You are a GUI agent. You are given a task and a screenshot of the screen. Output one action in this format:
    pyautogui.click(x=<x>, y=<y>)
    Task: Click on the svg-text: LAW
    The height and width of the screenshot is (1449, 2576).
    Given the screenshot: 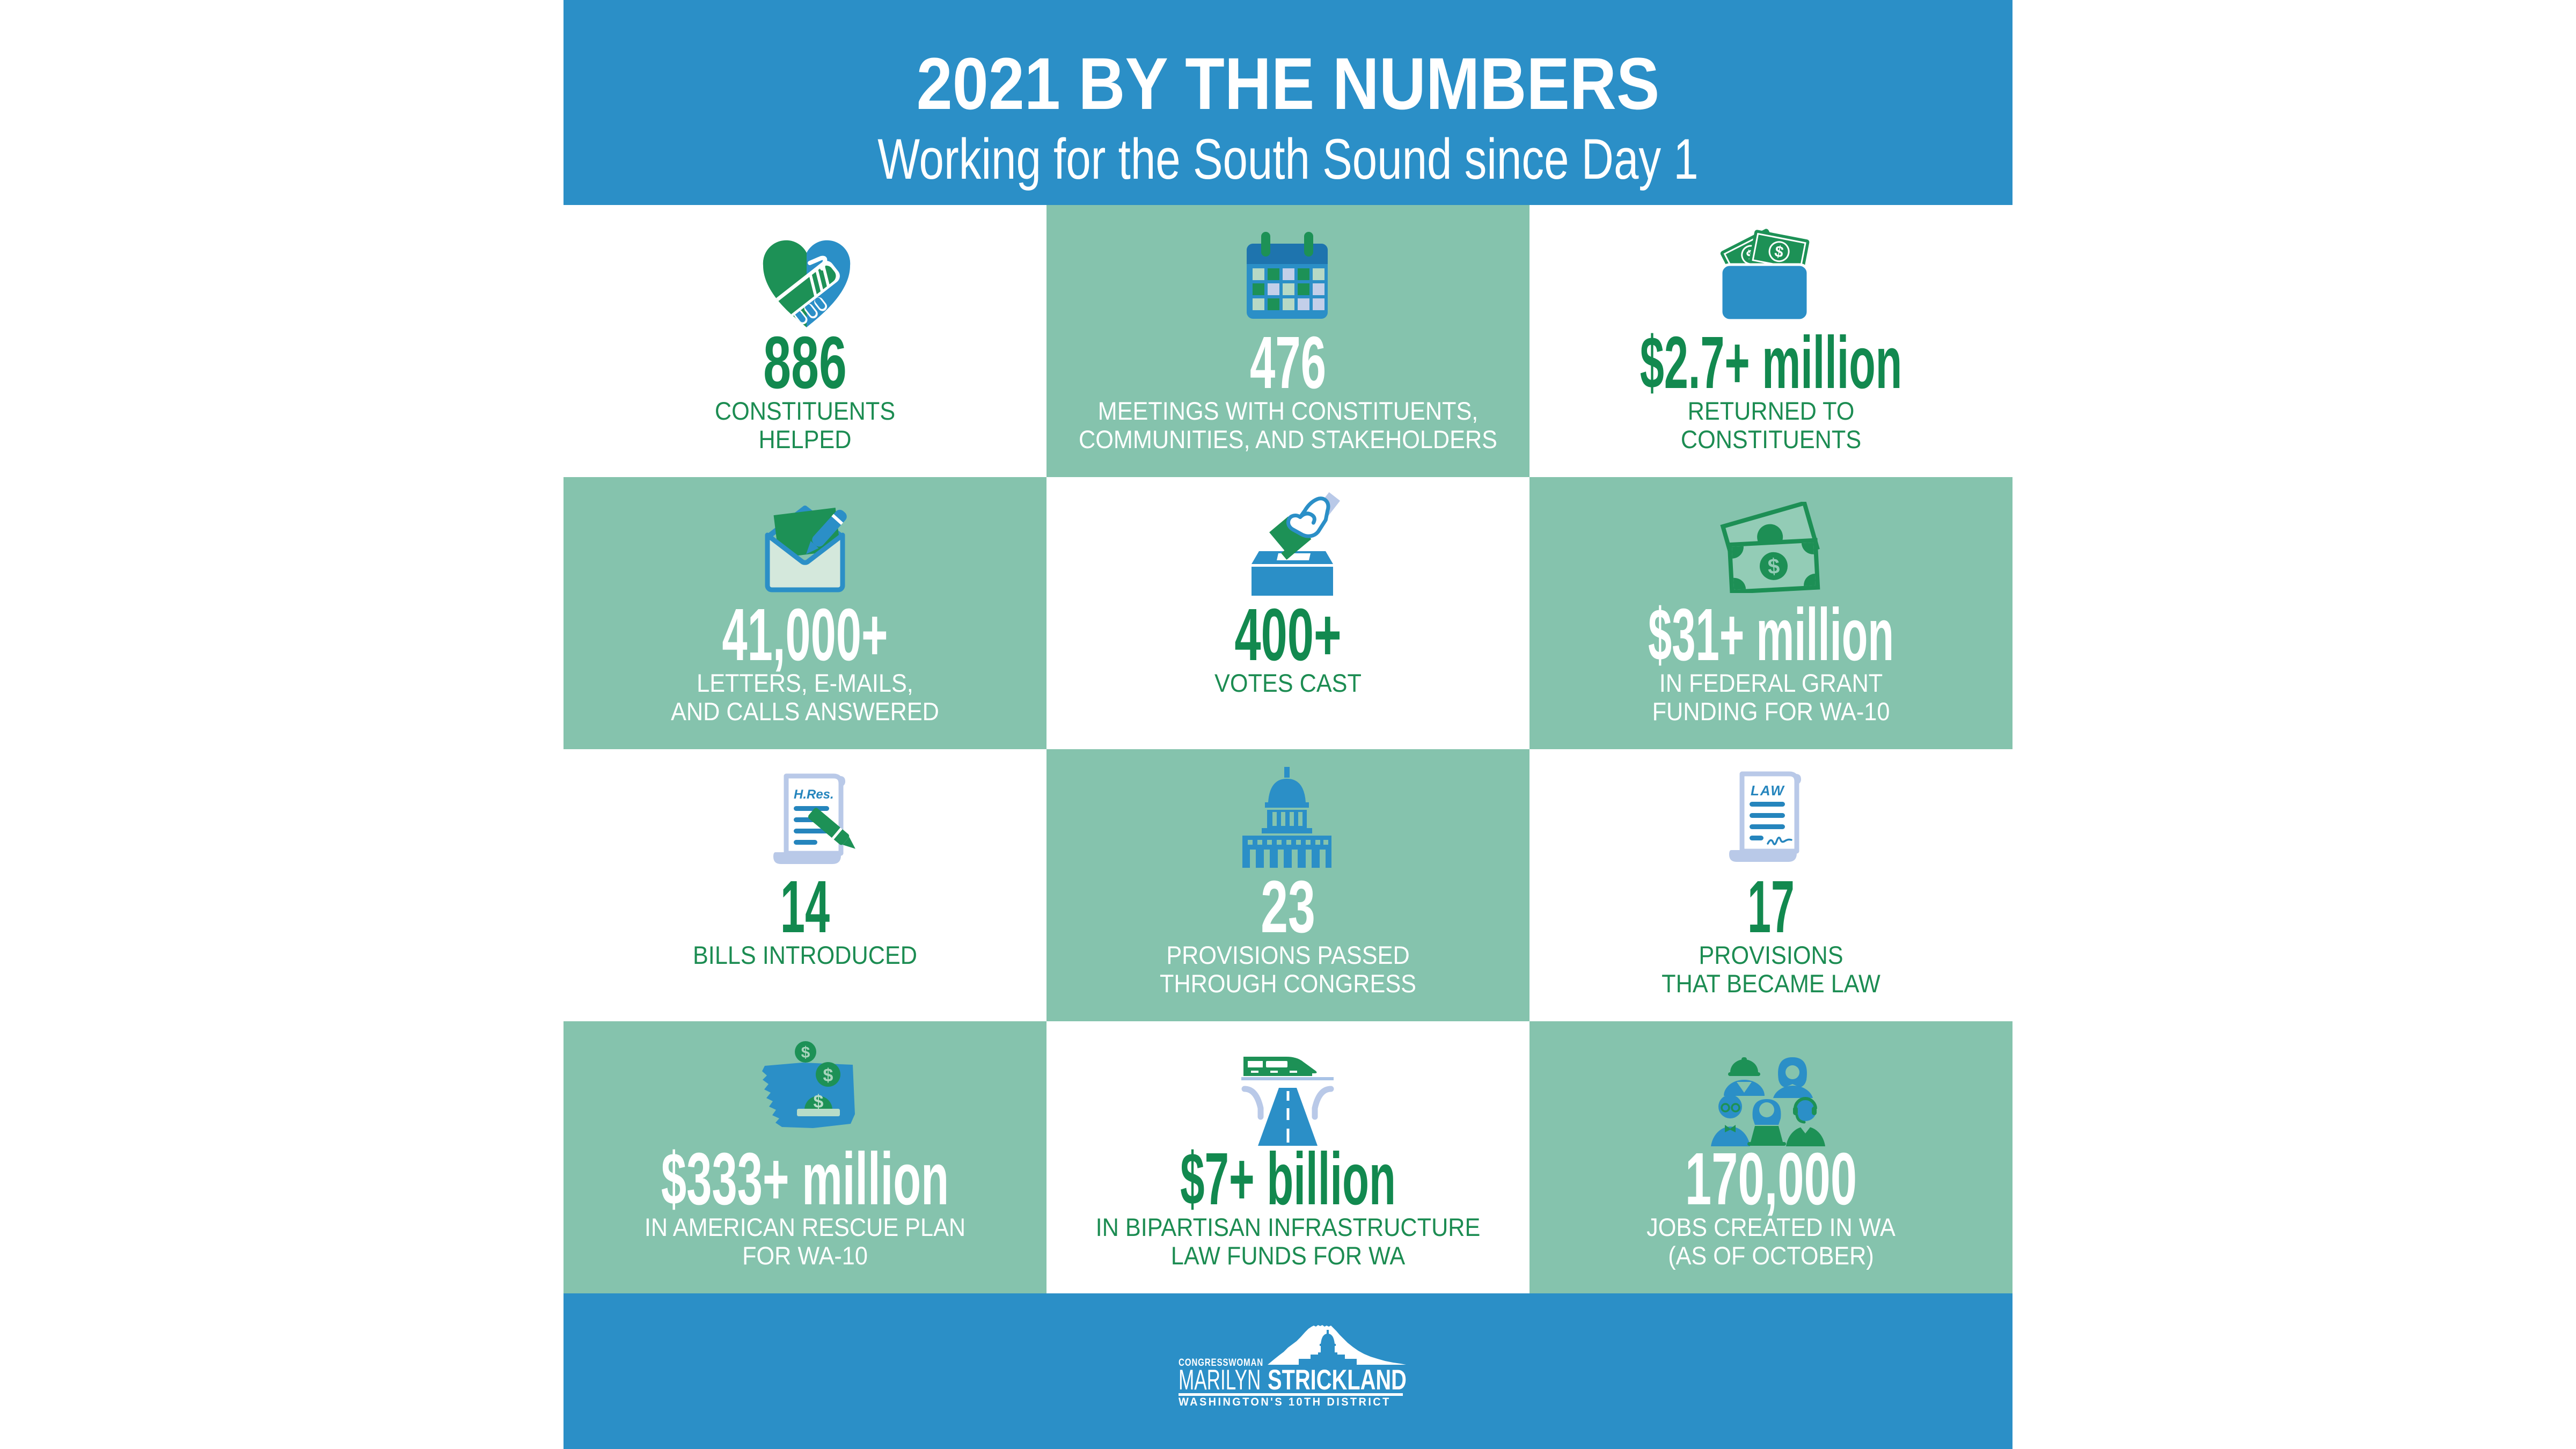 What is the action you would take?
    pyautogui.click(x=1768, y=790)
    